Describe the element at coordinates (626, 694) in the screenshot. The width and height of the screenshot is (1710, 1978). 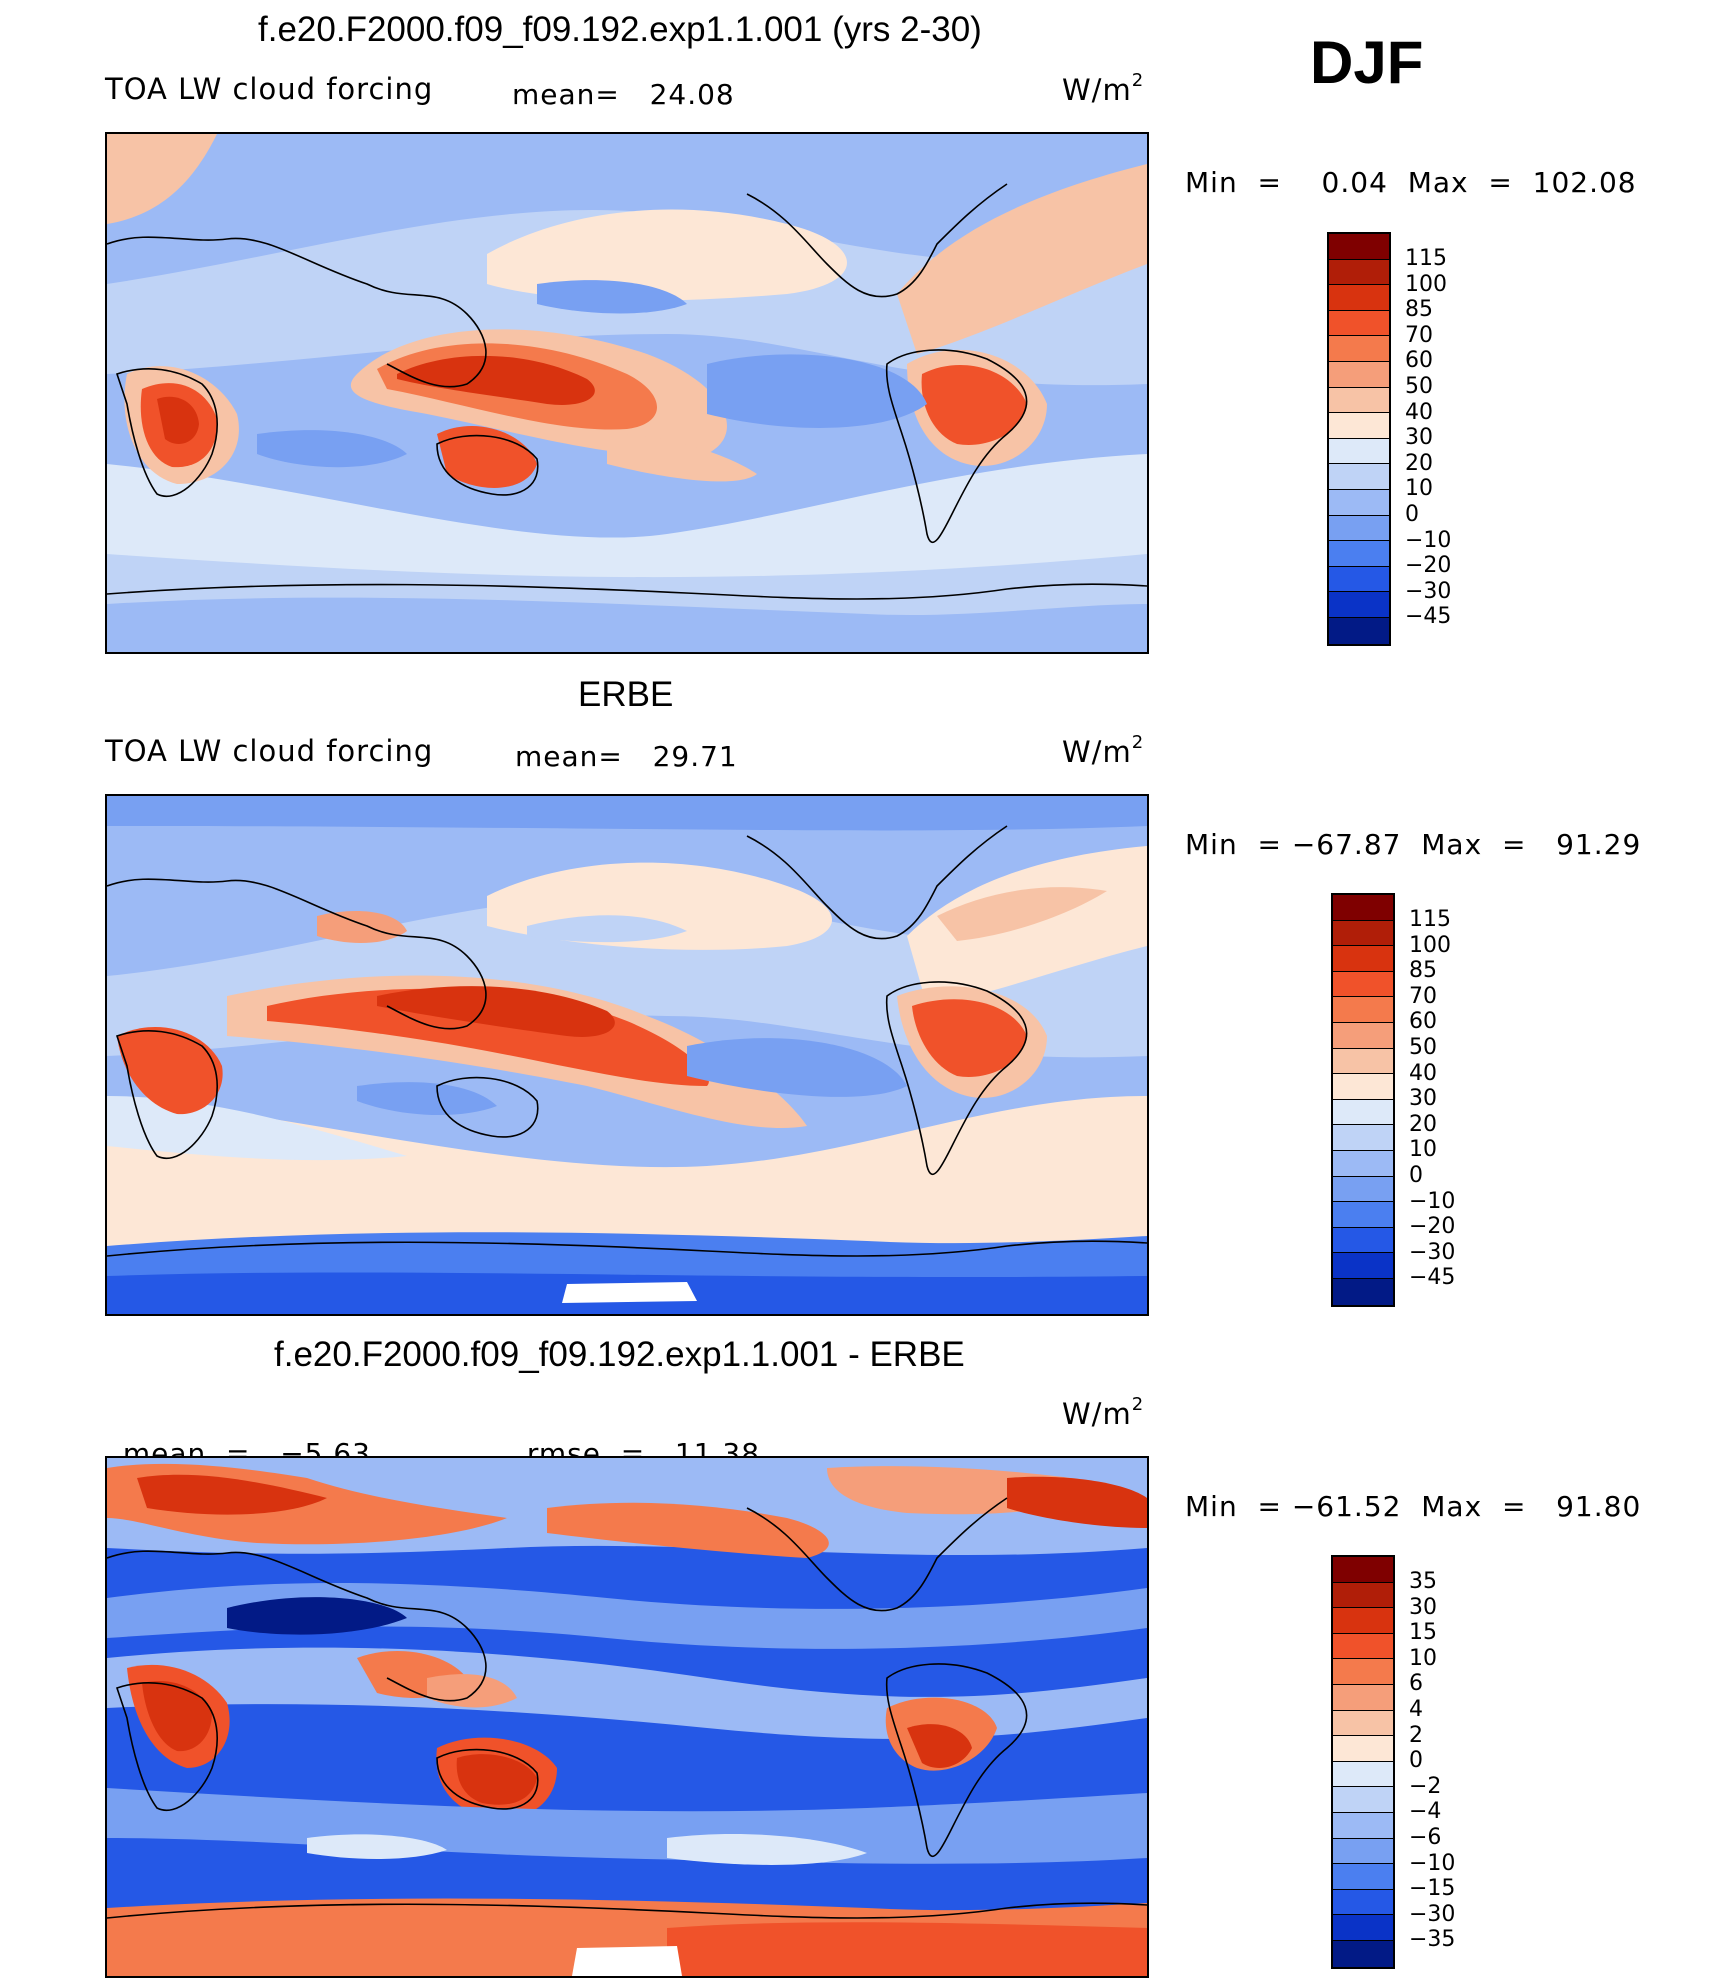
I see `panel2-title: ERBE` at that location.